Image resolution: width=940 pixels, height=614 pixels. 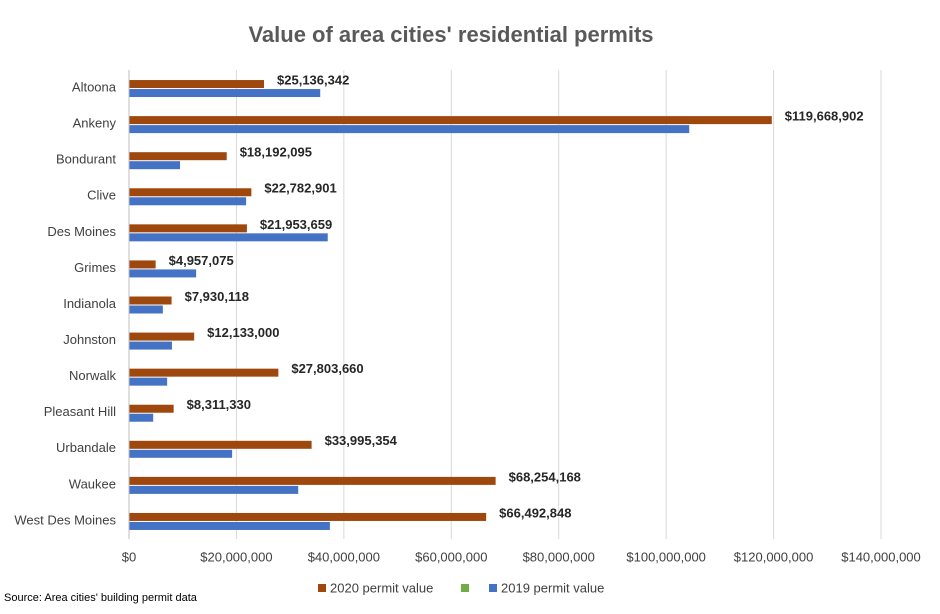 What do you see at coordinates (276, 152) in the screenshot?
I see `data-label: $18,192,095` at bounding box center [276, 152].